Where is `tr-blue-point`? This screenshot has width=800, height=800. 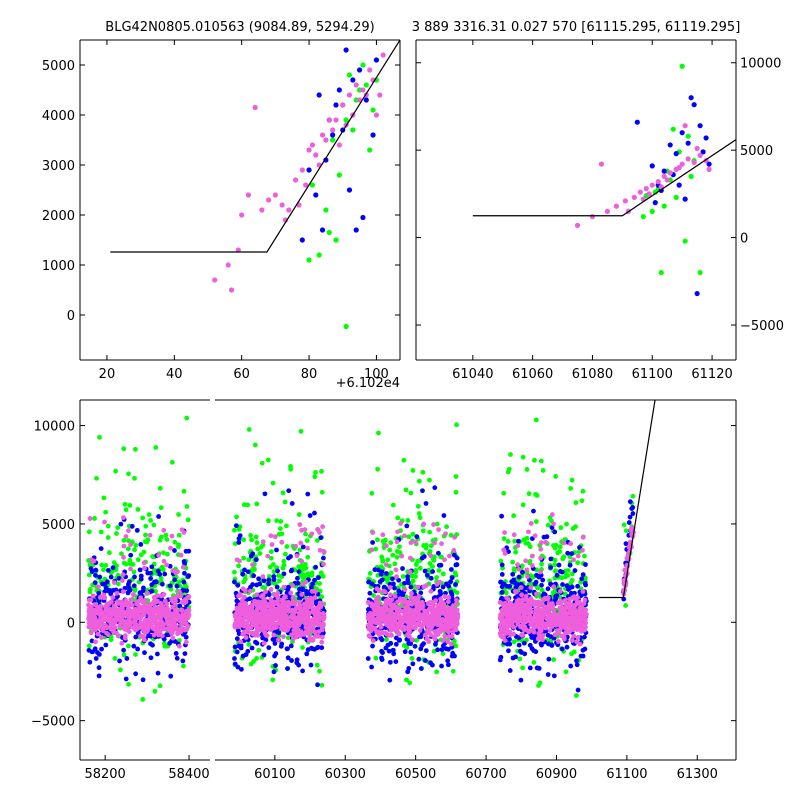
tr-blue-point is located at coordinates (682, 133).